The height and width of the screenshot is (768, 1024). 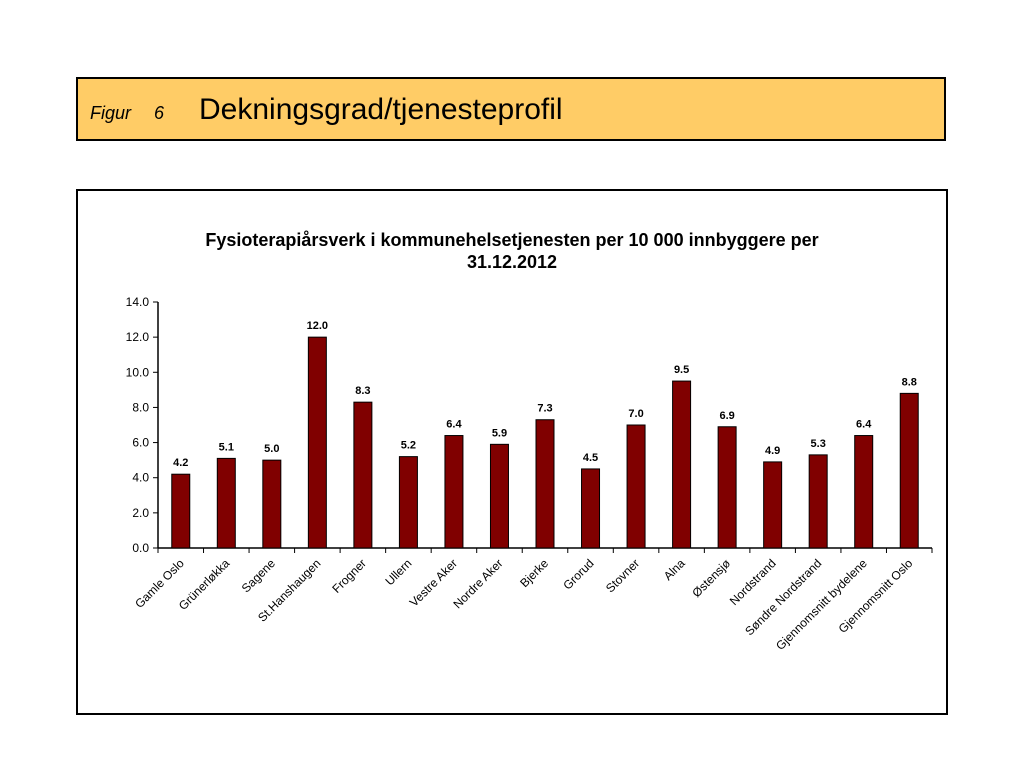 What do you see at coordinates (783, 597) in the screenshot?
I see `x-tick-label: Søndre Nordstrand` at bounding box center [783, 597].